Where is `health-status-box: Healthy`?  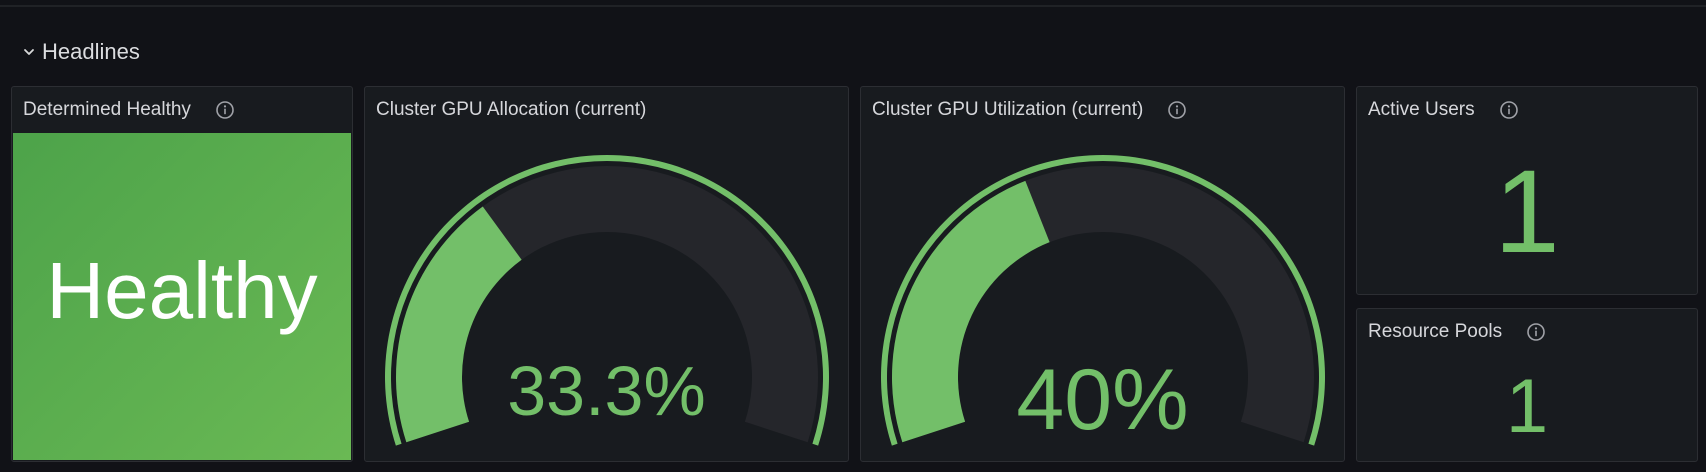 health-status-box: Healthy is located at coordinates (182, 296).